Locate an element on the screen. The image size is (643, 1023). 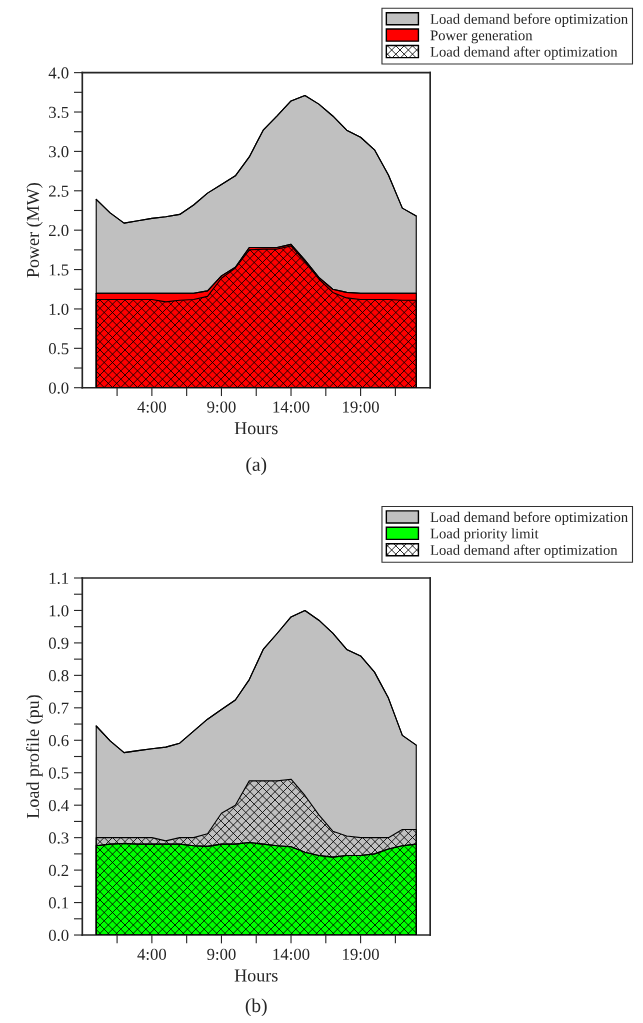
y-tick-label: 1.1 is located at coordinates (59, 578).